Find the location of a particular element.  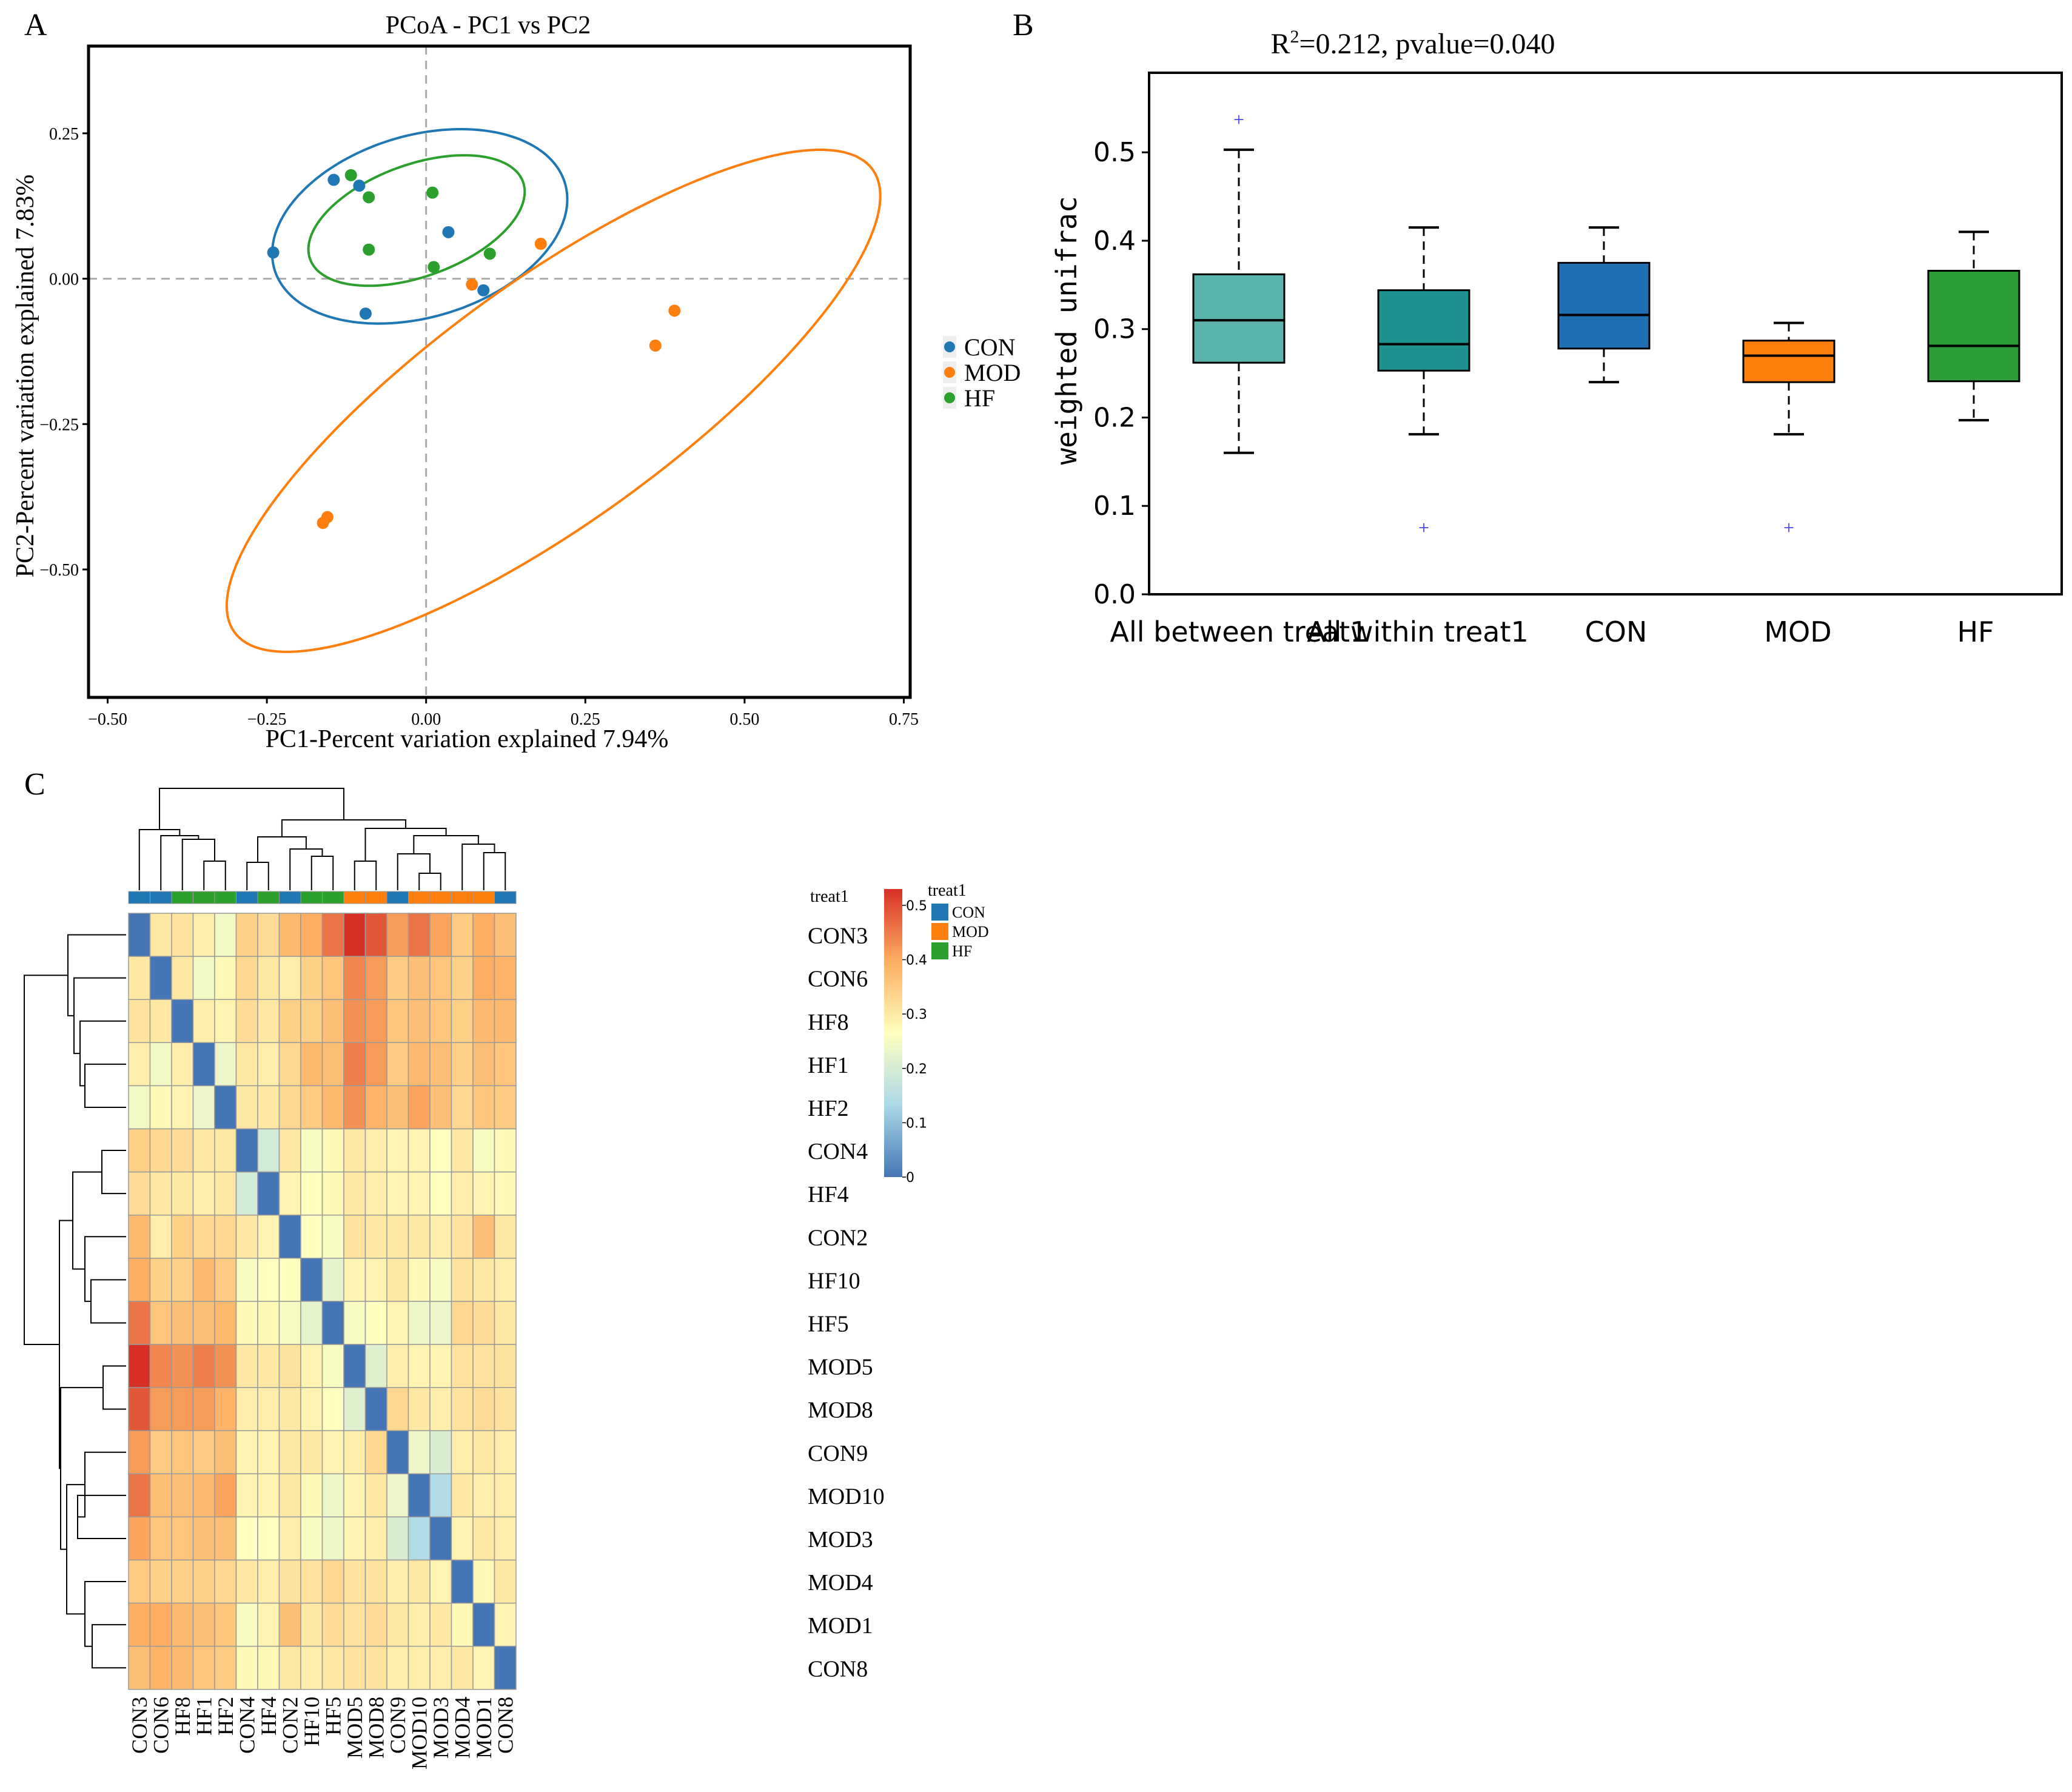

boxplot-plot-area: + + + is located at coordinates (1606, 324).